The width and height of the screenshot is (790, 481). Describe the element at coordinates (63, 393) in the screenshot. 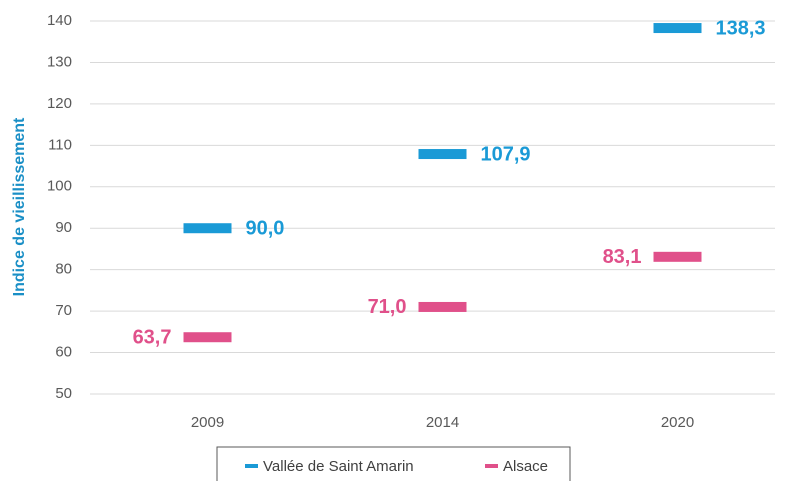

I see `y-tick-label: 50` at that location.